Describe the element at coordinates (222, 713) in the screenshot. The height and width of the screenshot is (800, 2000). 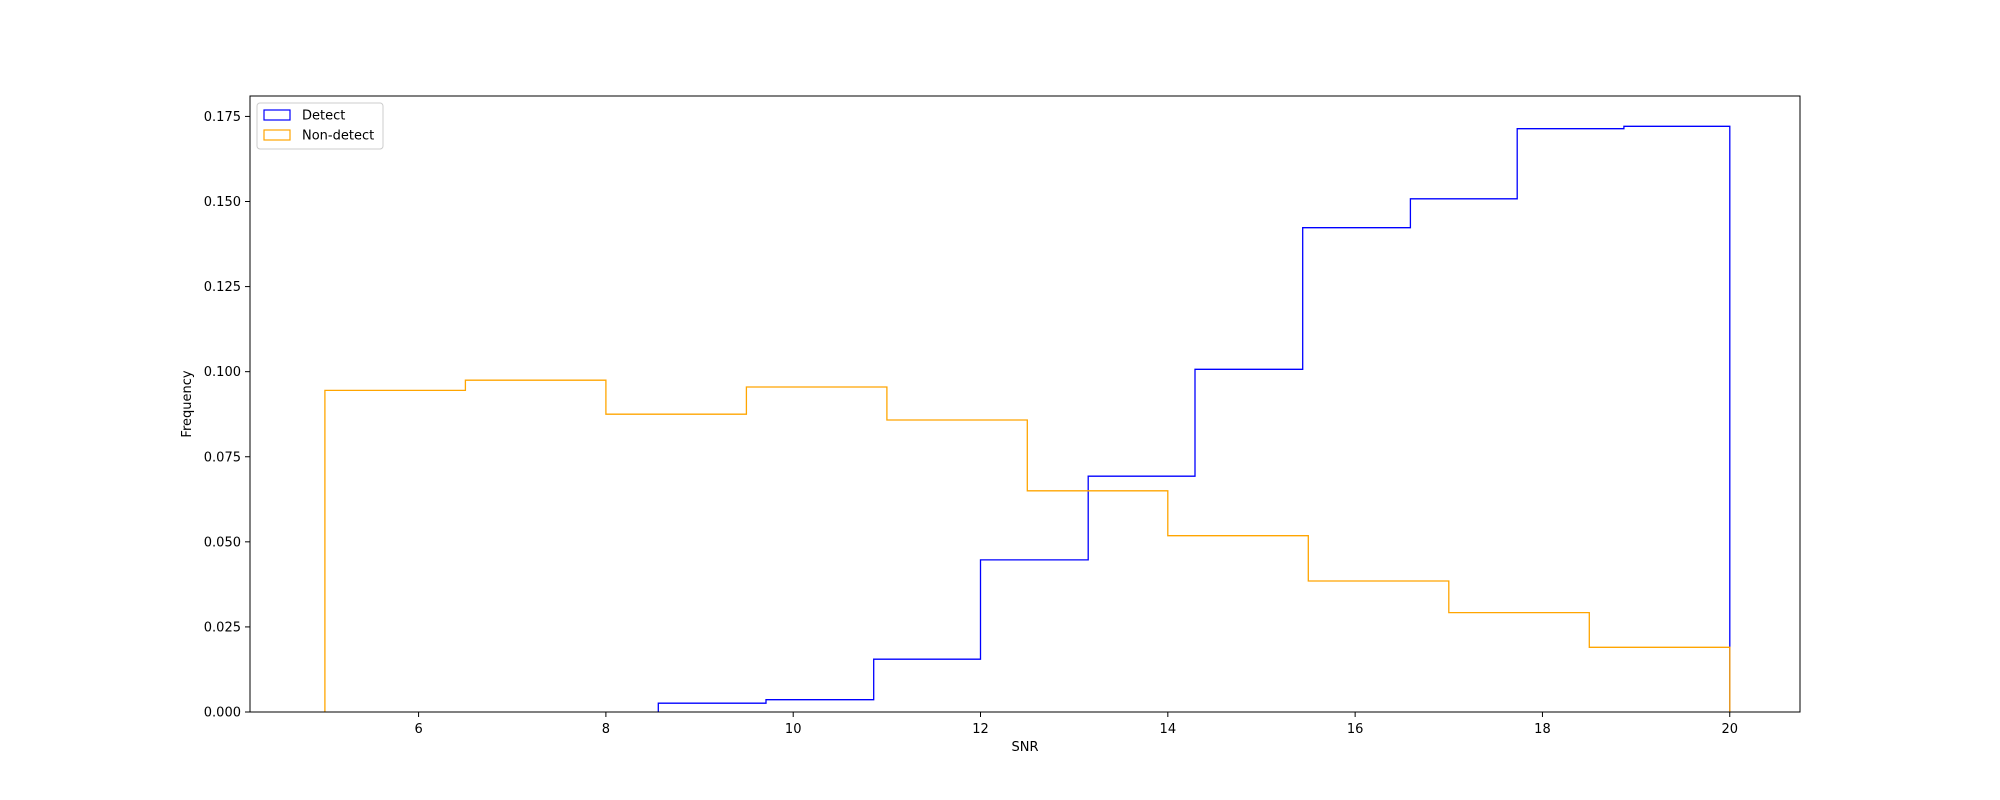
I see `y-tick-label: 0.000` at that location.